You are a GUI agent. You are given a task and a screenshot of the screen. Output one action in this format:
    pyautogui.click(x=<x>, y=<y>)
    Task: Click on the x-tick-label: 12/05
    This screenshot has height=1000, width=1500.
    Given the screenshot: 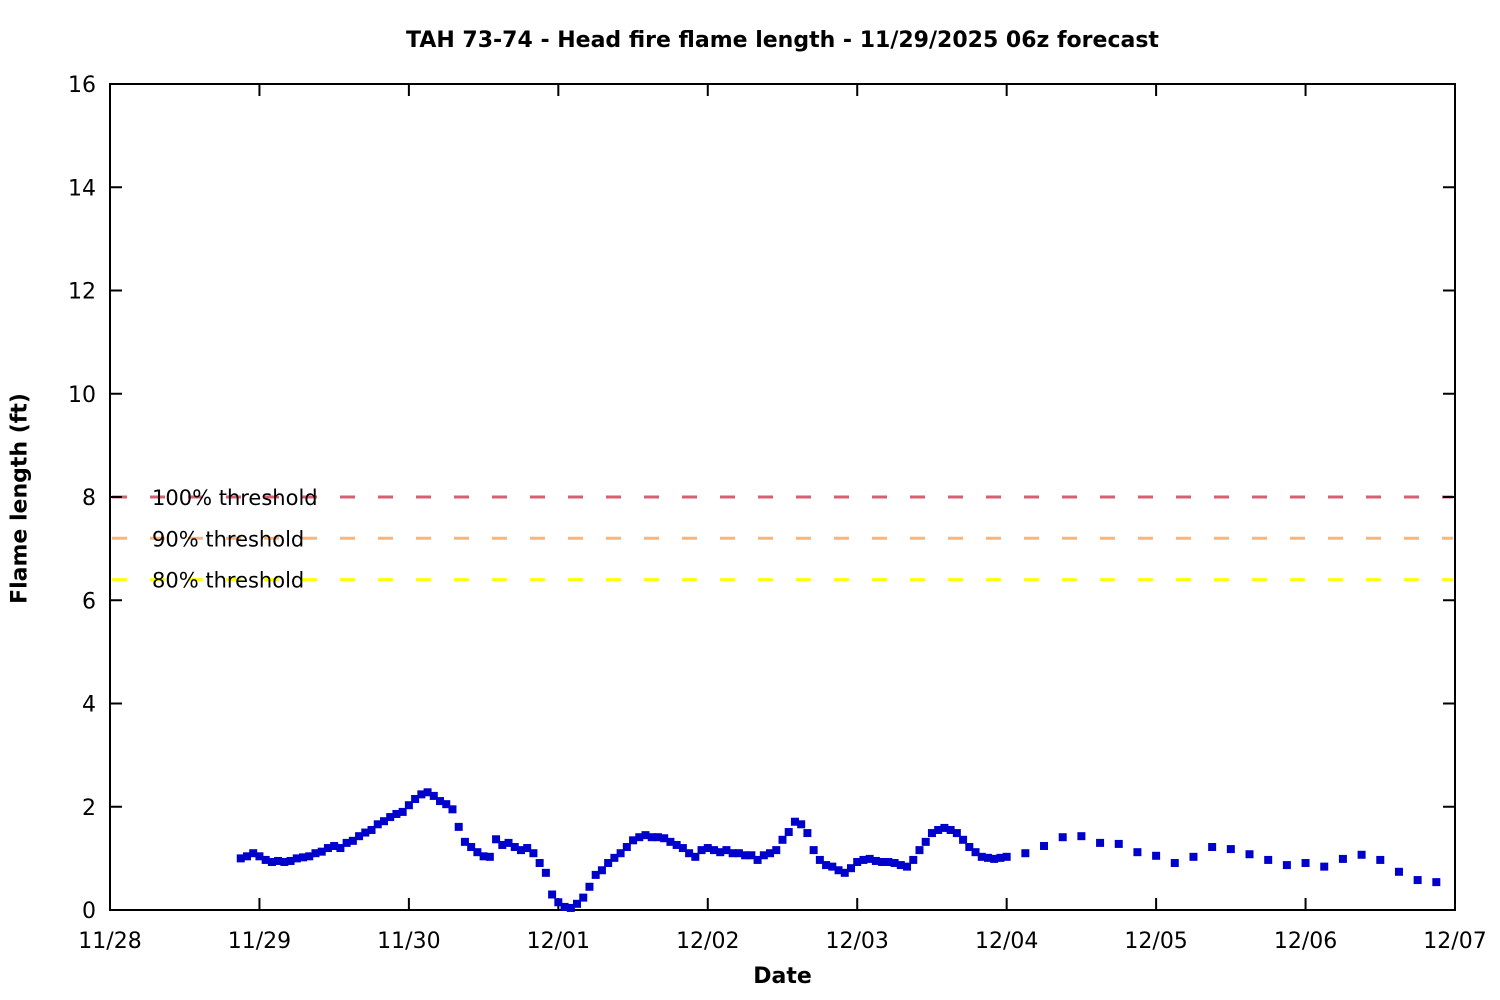 What is the action you would take?
    pyautogui.click(x=1155, y=941)
    